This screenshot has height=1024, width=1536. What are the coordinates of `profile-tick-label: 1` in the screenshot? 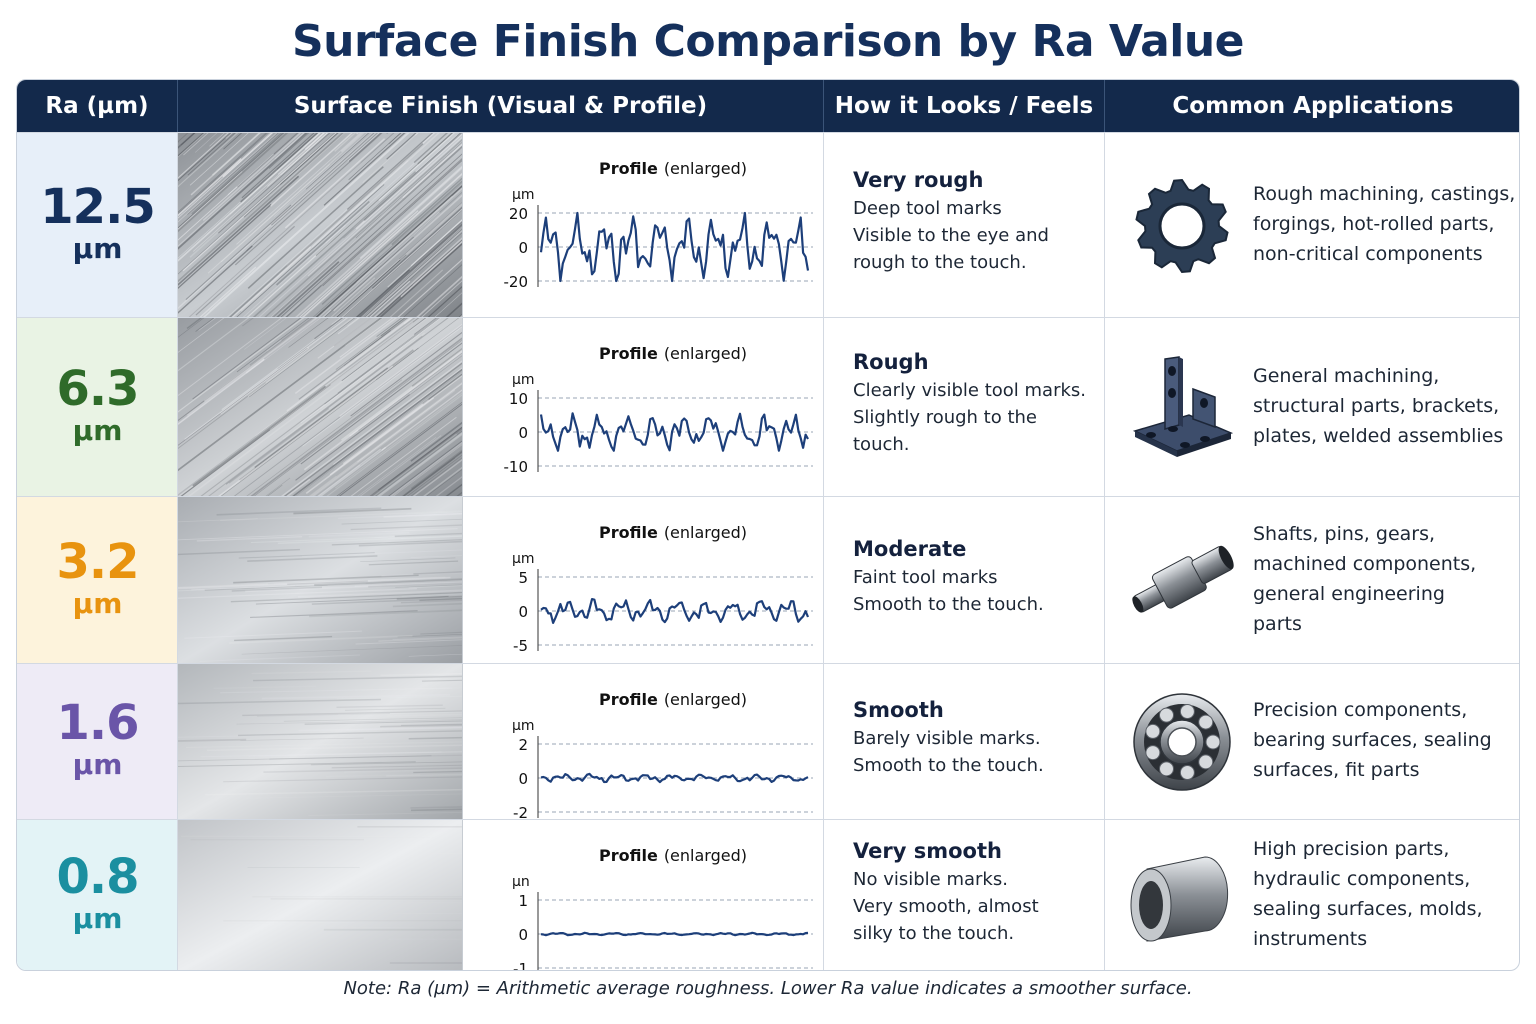 It's located at (523, 901).